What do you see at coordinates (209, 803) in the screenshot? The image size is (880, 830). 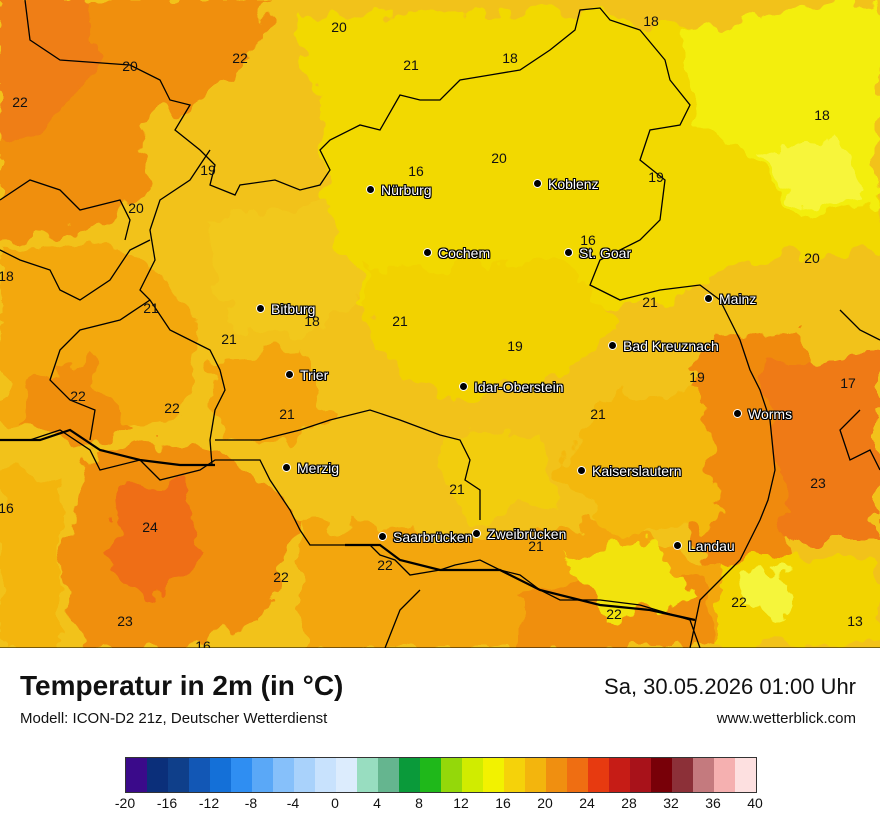 I see `scale-tick-label: -12` at bounding box center [209, 803].